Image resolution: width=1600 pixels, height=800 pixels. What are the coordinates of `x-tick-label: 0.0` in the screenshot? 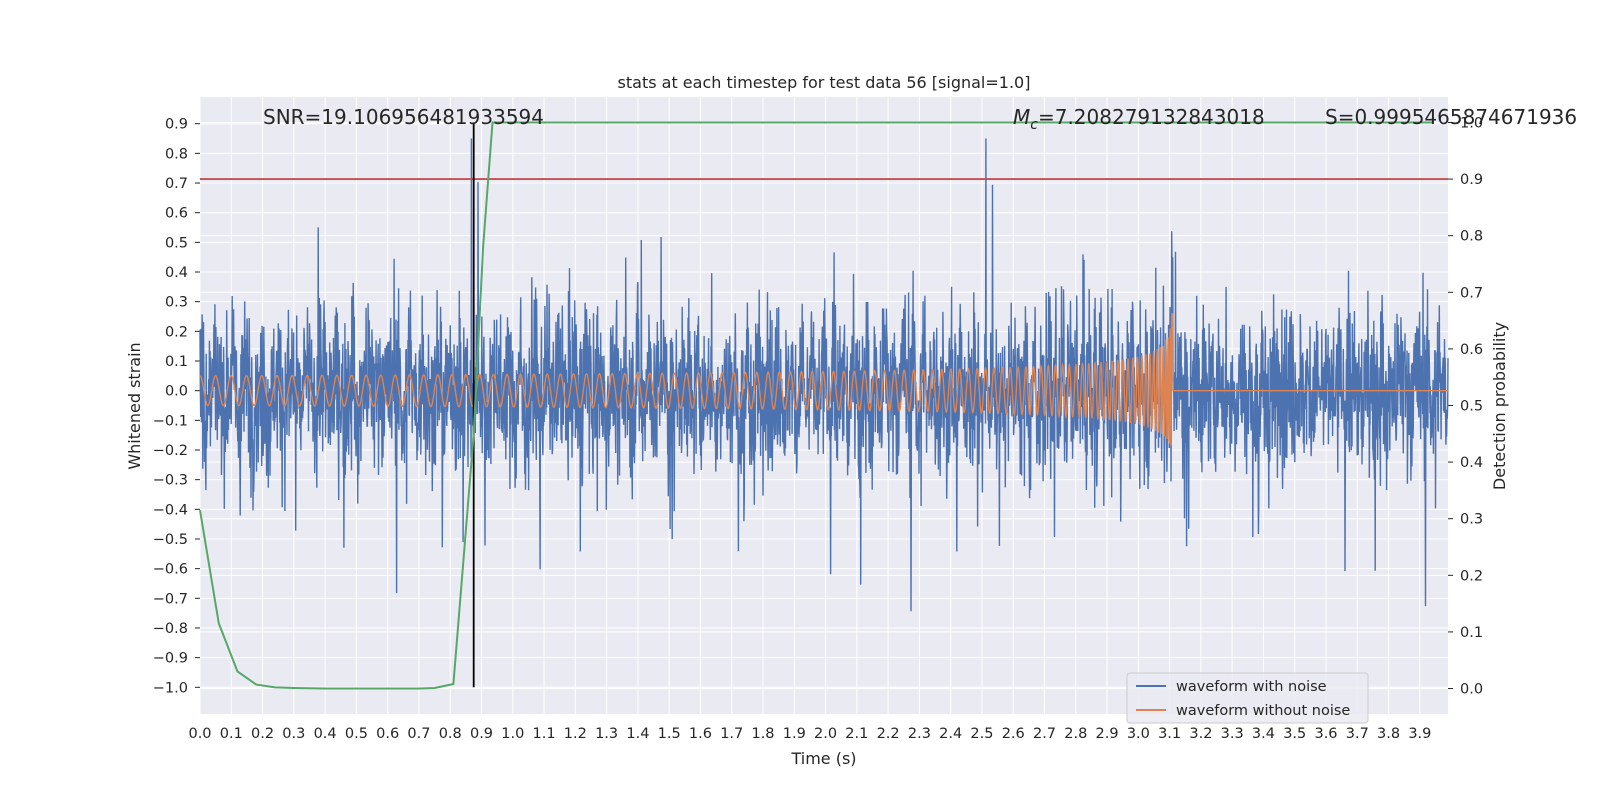 It's located at (199, 734).